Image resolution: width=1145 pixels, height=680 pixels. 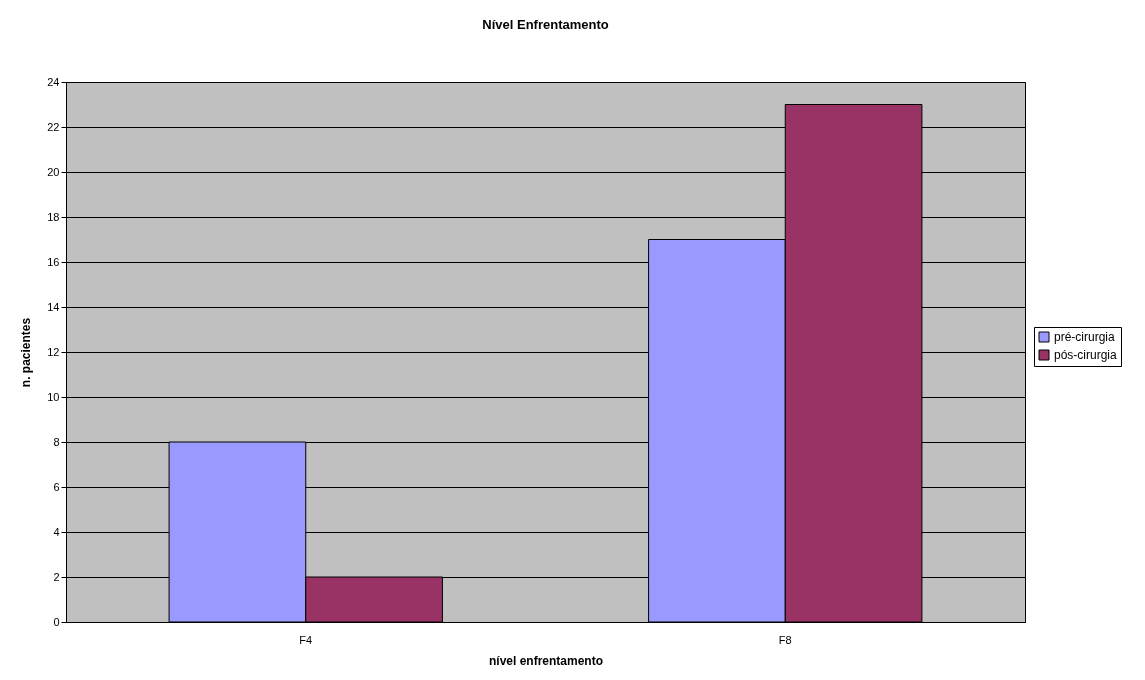 I want to click on y-tick-label: 8, so click(x=56, y=441).